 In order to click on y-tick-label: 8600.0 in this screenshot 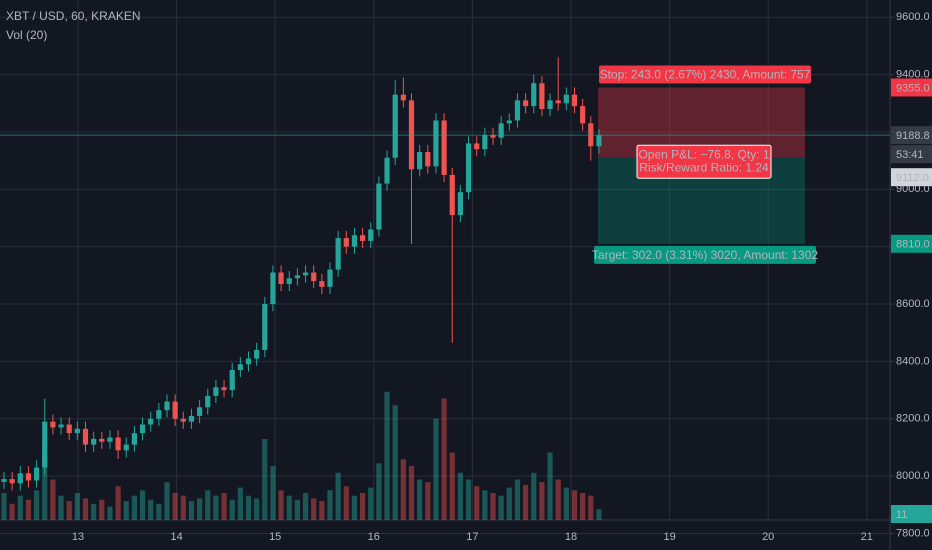, I will do `click(913, 304)`.